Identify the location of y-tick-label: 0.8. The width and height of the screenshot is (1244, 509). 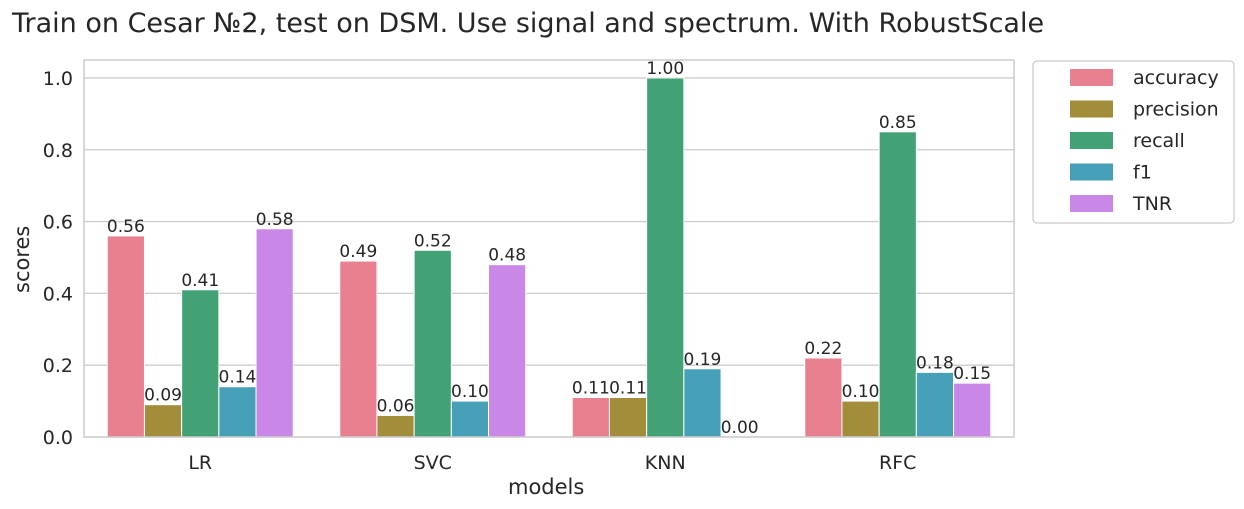
(58, 151).